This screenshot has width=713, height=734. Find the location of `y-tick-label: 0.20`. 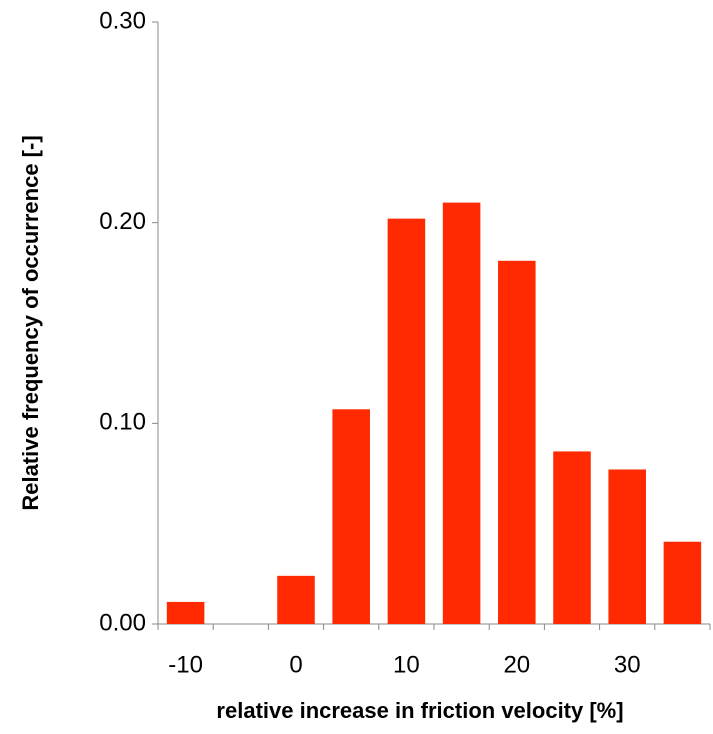

y-tick-label: 0.20 is located at coordinates (122, 221).